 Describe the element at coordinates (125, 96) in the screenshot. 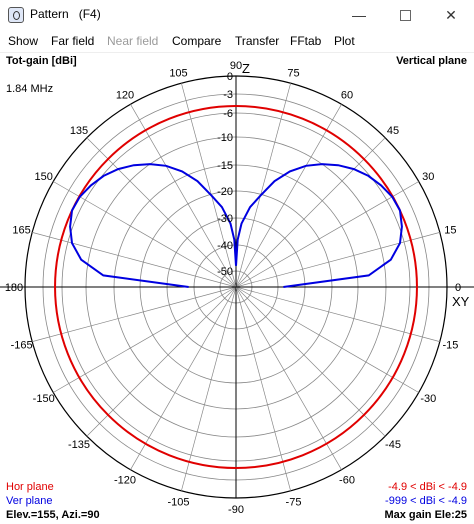

I see `angle-tick-label: 120` at that location.